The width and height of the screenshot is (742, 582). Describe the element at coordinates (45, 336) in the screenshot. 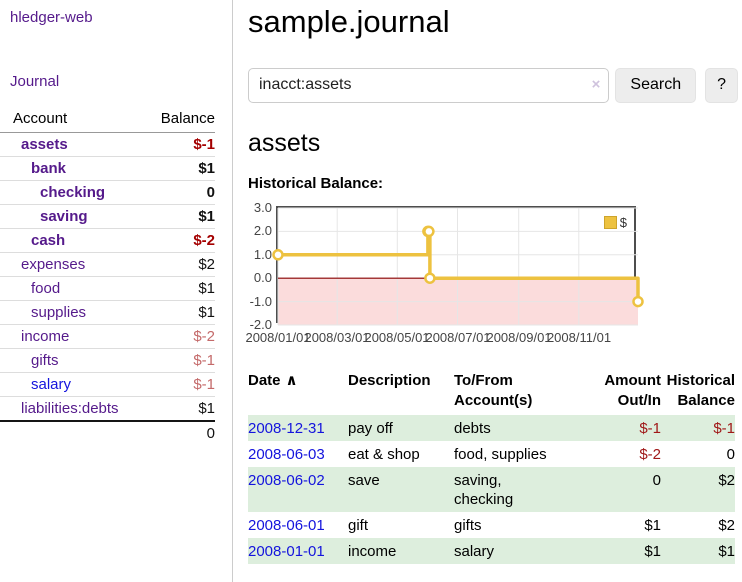

I see `sidebar-account-link-income: income` at that location.